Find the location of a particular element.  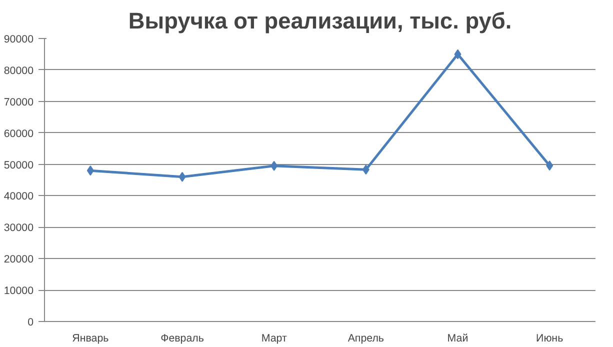

y-tick-label: 70000 is located at coordinates (19, 102).